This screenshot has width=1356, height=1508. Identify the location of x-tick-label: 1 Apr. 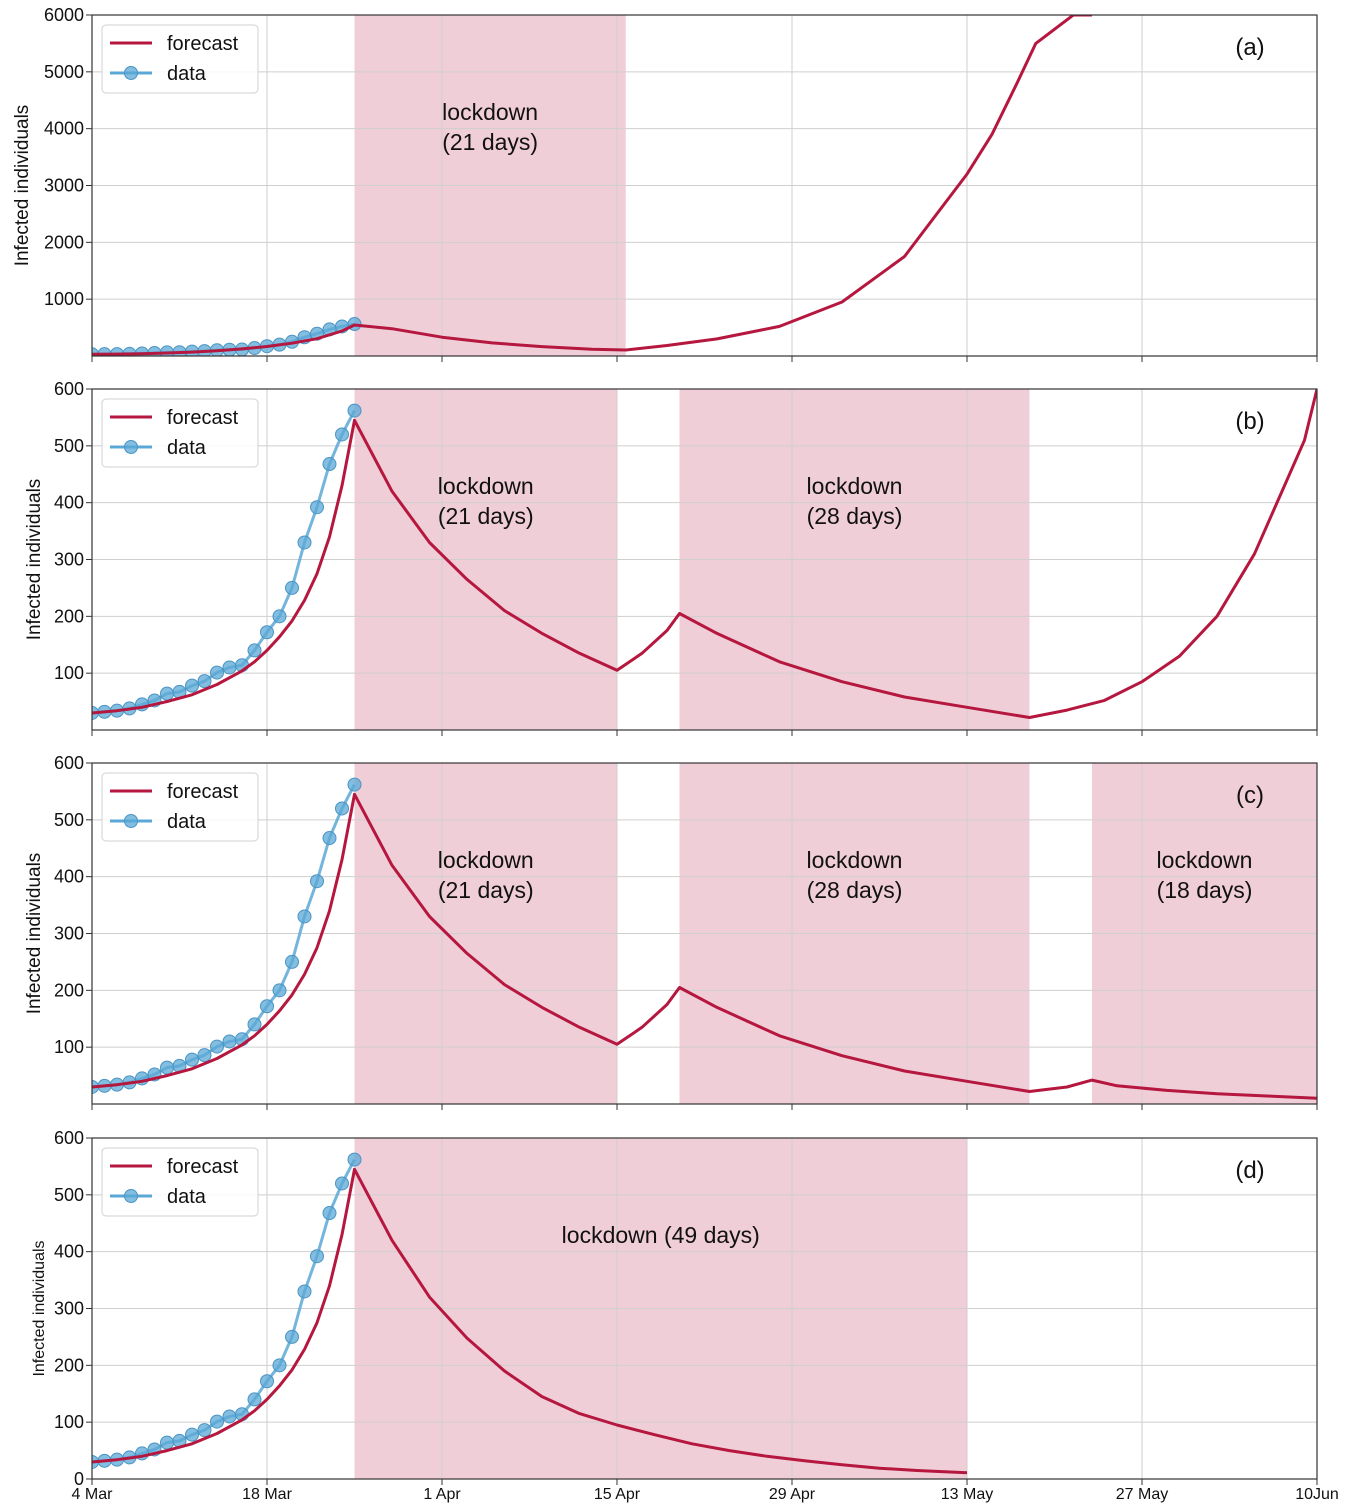
(442, 1494).